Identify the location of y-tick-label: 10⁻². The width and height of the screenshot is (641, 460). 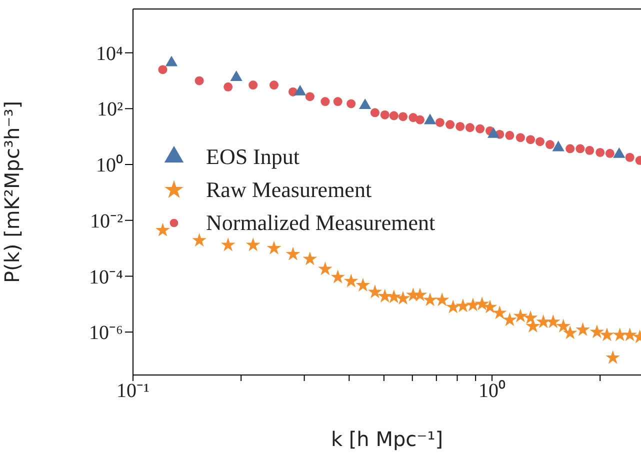
(106, 221).